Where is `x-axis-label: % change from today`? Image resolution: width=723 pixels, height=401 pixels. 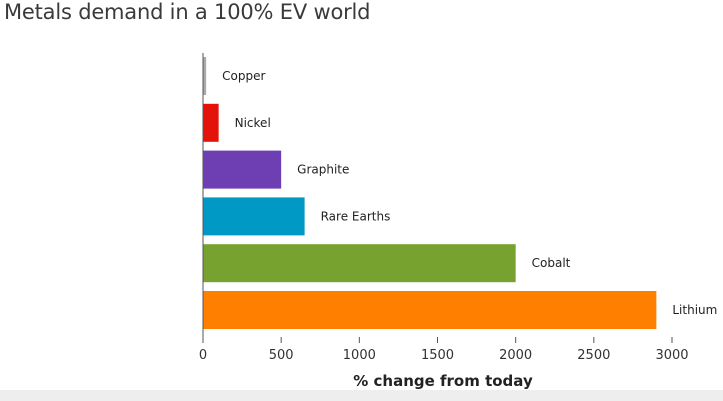
x-axis-label: % change from today is located at coordinates (443, 381).